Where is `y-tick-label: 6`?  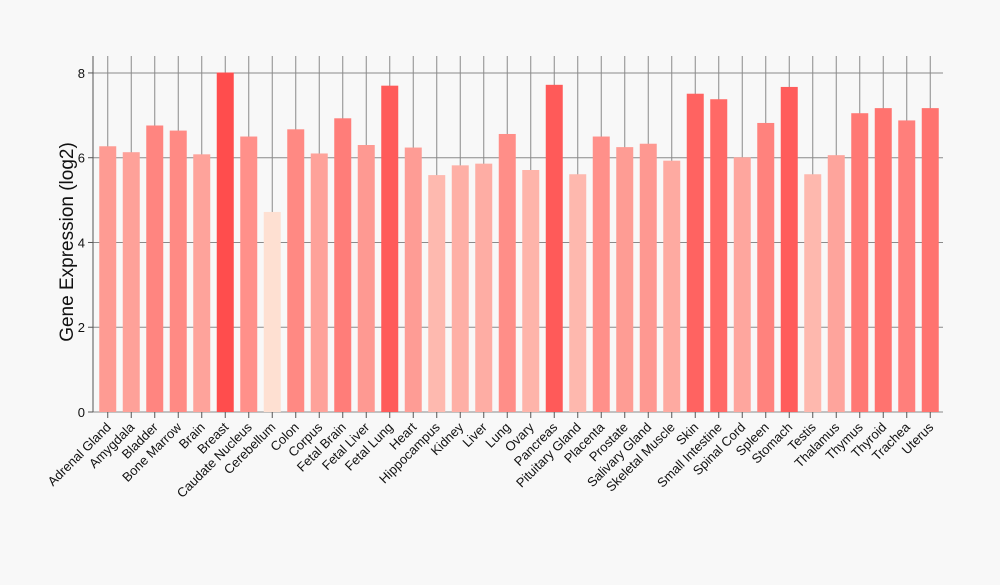 y-tick-label: 6 is located at coordinates (81, 158).